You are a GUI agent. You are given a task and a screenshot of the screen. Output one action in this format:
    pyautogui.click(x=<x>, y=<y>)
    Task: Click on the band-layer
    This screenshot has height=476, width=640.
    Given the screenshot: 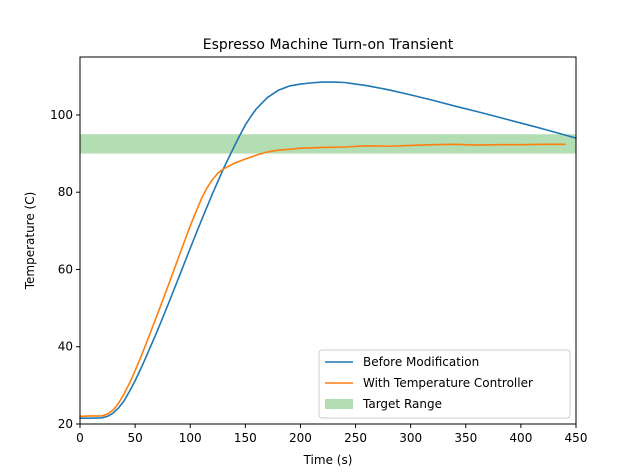 What is the action you would take?
    pyautogui.click(x=328, y=144)
    